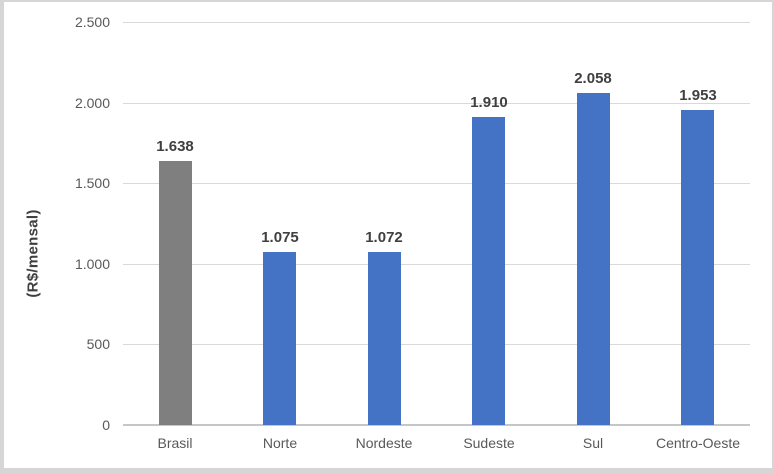  Describe the element at coordinates (593, 259) in the screenshot. I see `bar-sul` at that location.